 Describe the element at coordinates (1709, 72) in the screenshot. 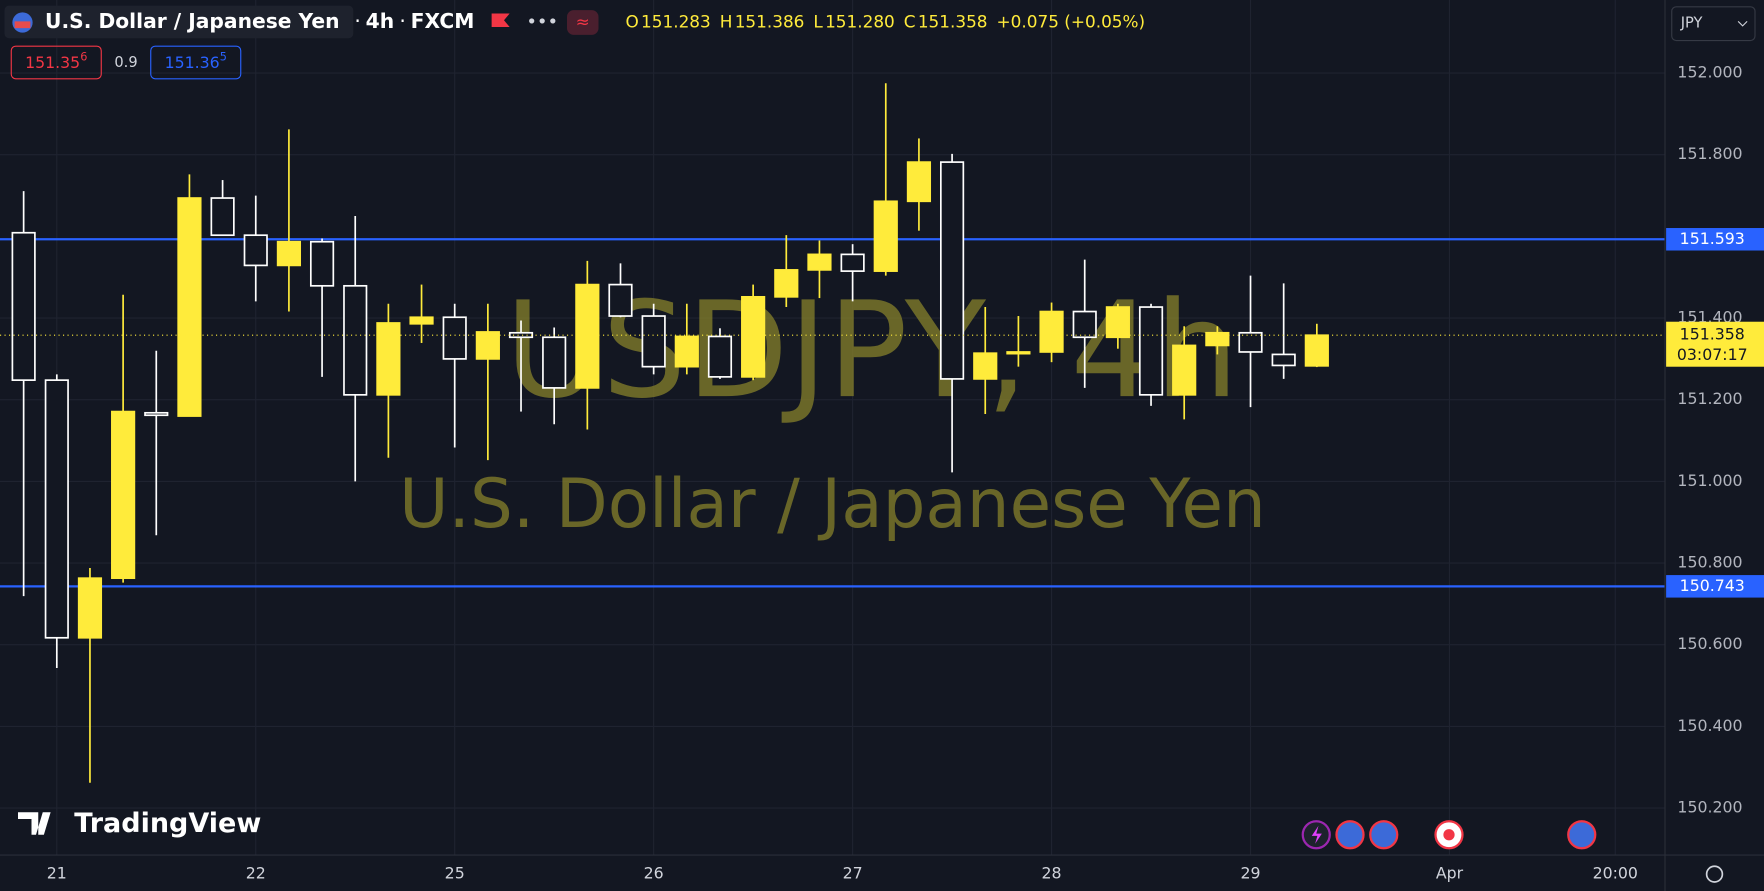

I see `y-tick-label: 152.000` at that location.